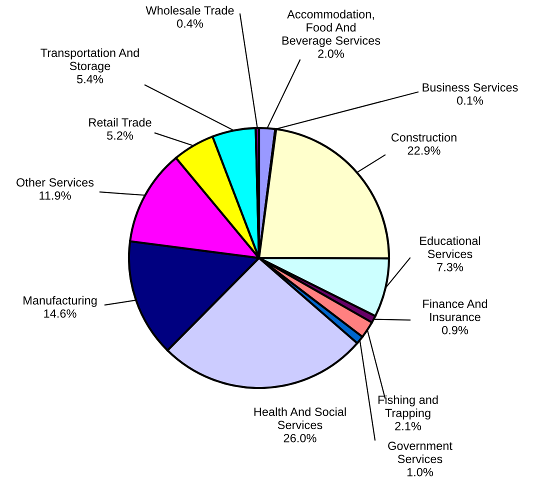 This screenshot has width=541, height=489. What do you see at coordinates (450, 267) in the screenshot?
I see `data-label: 7.3%` at bounding box center [450, 267].